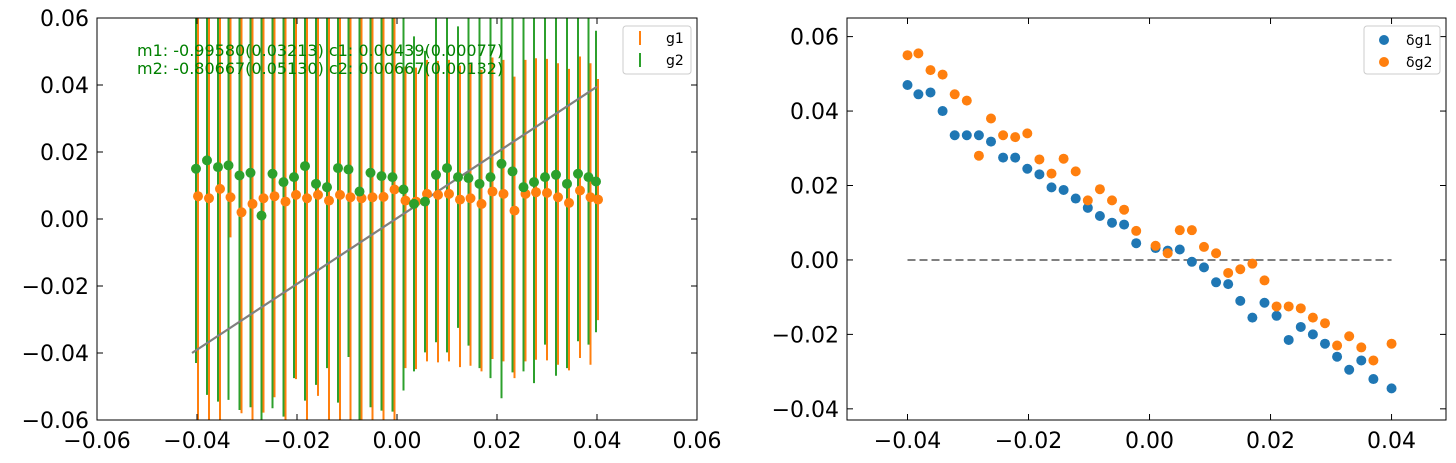  I want to click on x-tick-label: 0.06, so click(697, 441).